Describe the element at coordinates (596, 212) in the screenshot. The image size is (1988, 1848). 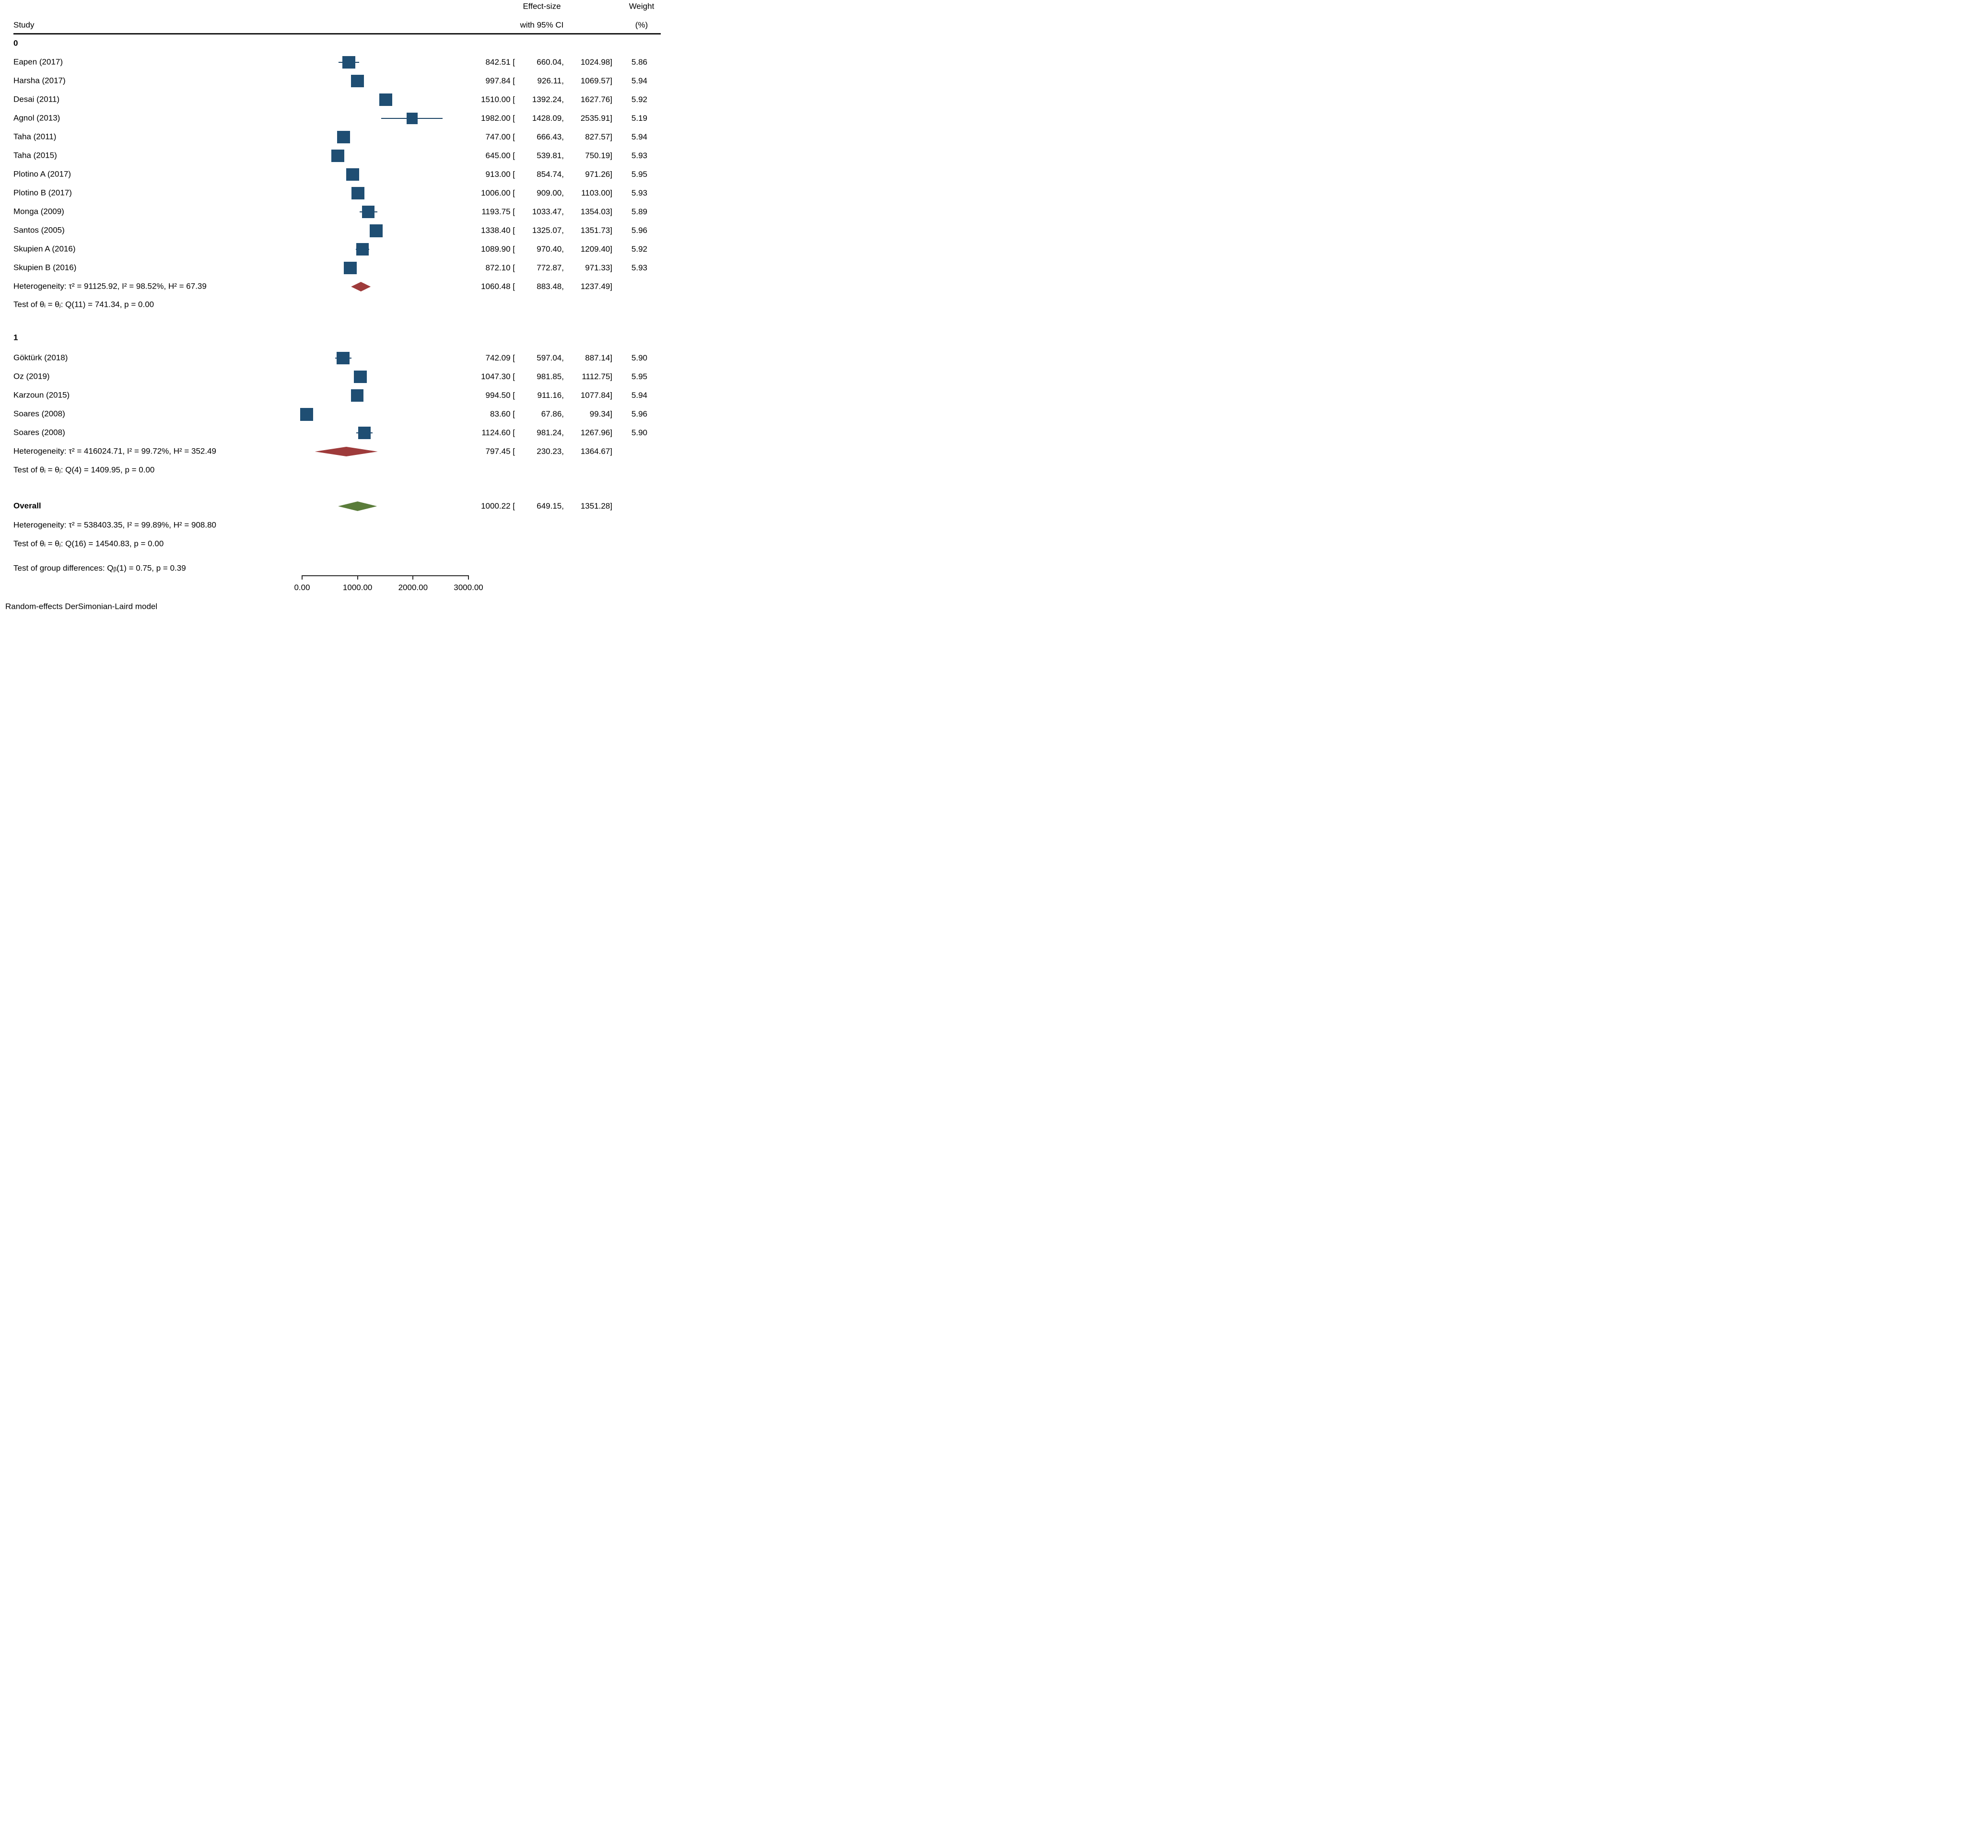
I see `ci-upper: 1354.03]` at that location.